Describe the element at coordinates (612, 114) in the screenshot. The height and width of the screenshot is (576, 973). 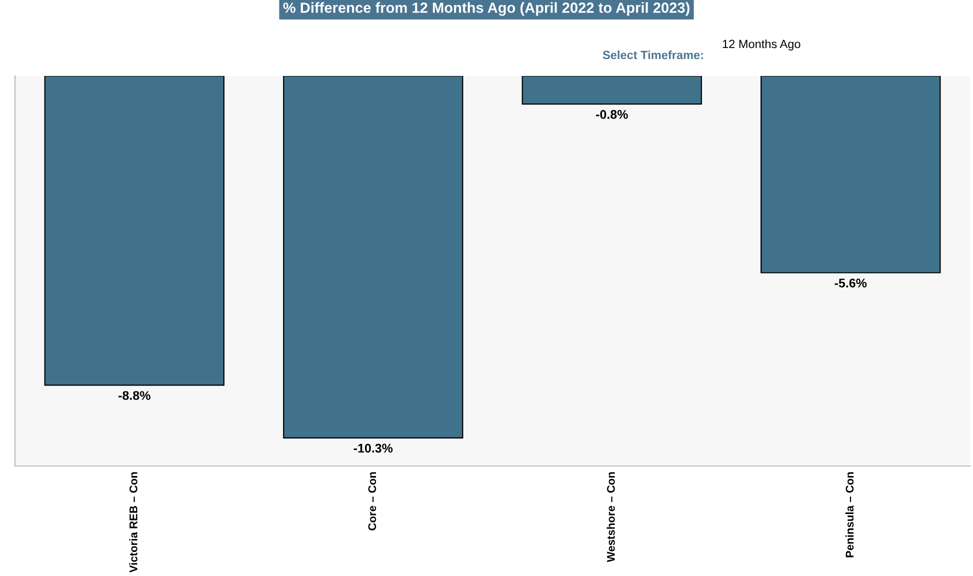
I see `data-label: -0.8%` at that location.